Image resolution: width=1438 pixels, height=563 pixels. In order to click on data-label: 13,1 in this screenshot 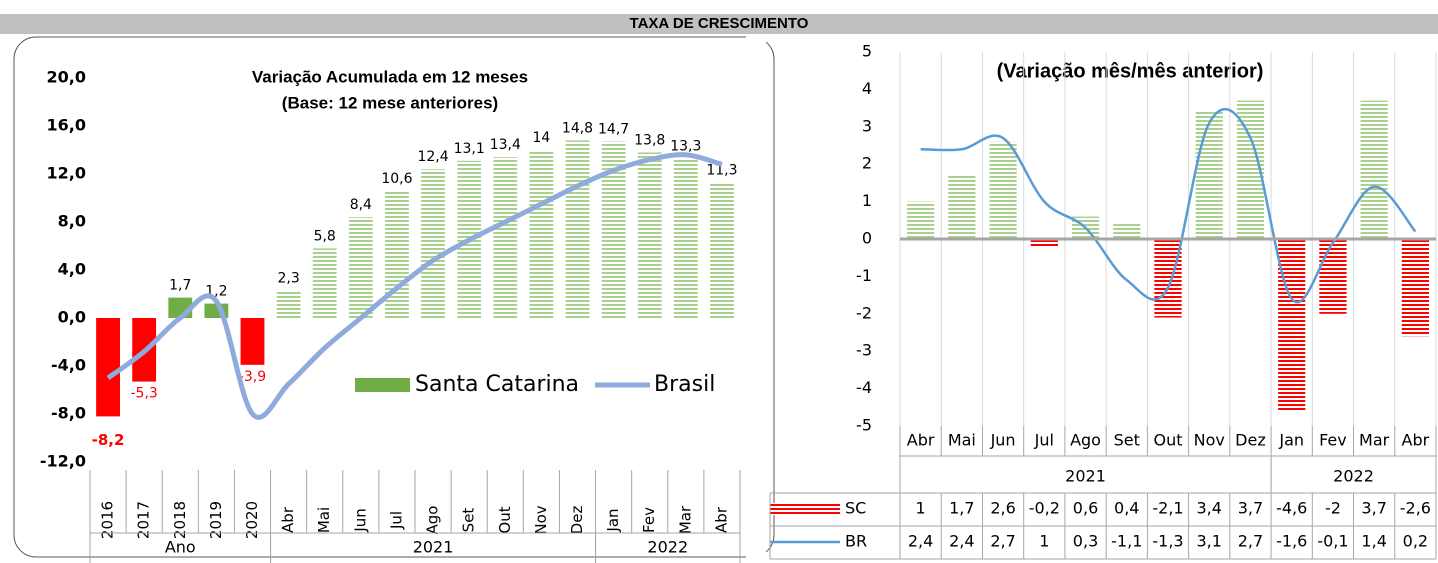, I will do `click(469, 149)`.